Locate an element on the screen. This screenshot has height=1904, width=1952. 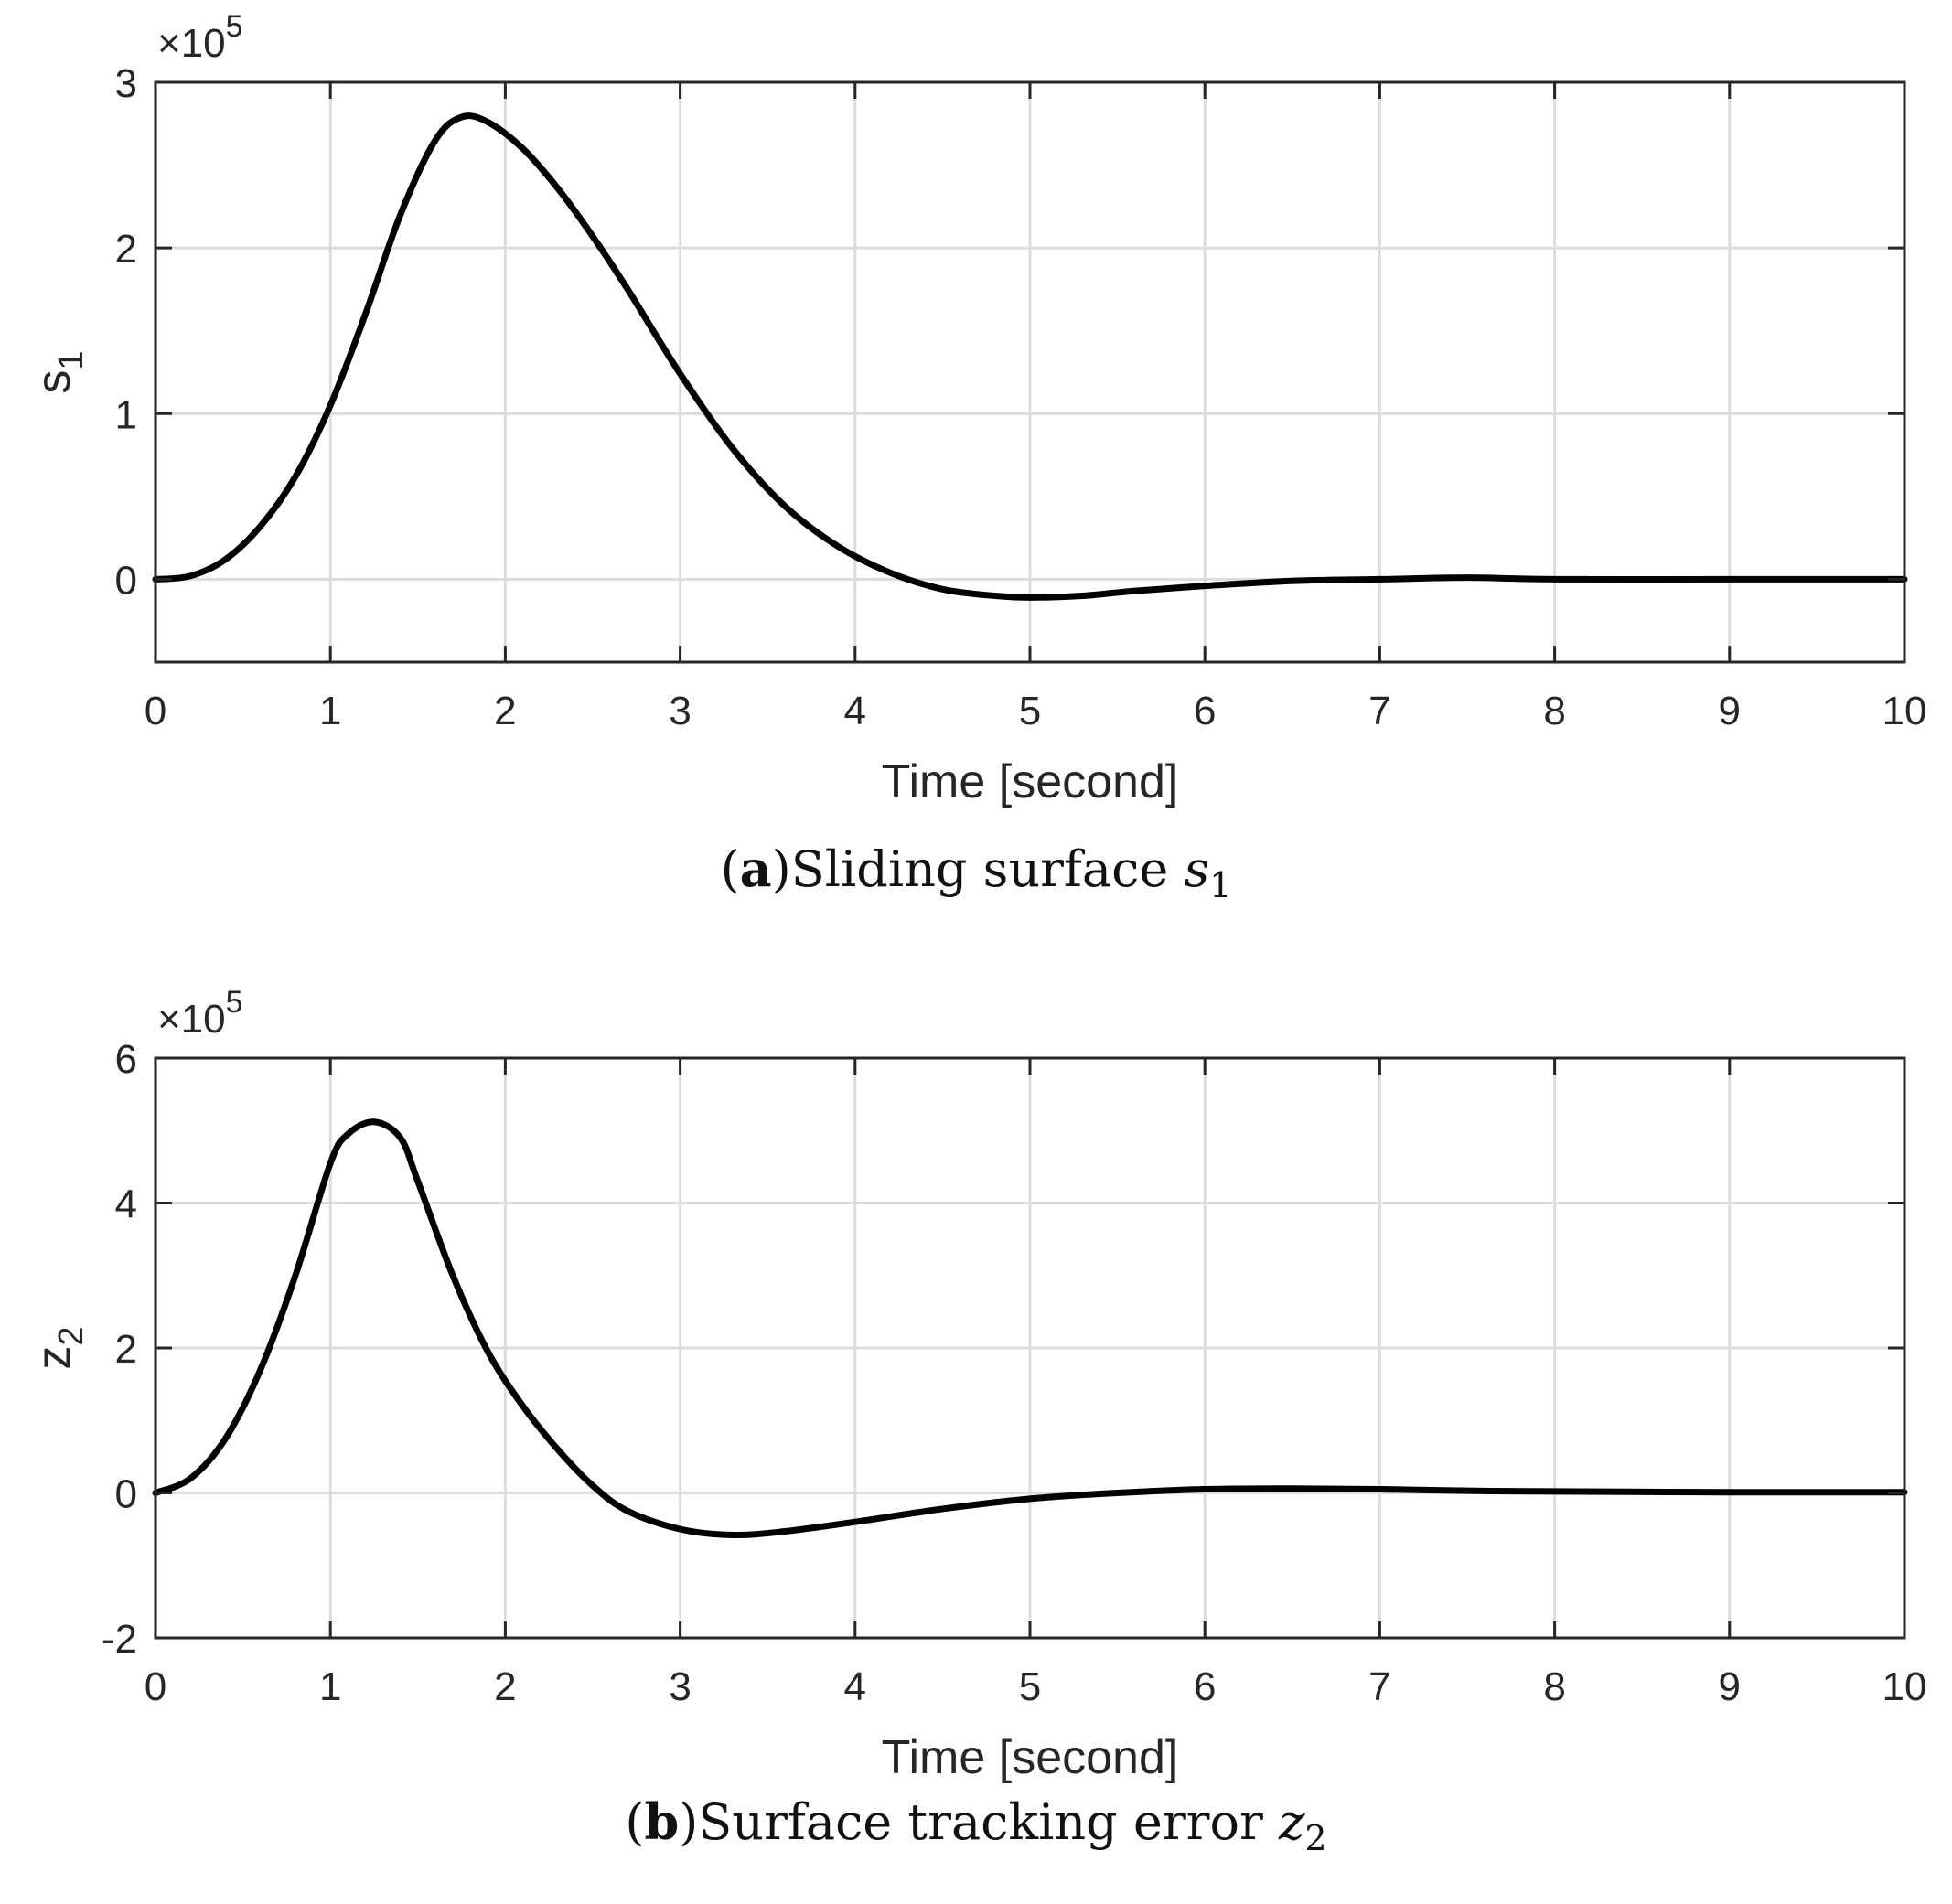
caption-b-sub: 2 is located at coordinates (1316, 1837).